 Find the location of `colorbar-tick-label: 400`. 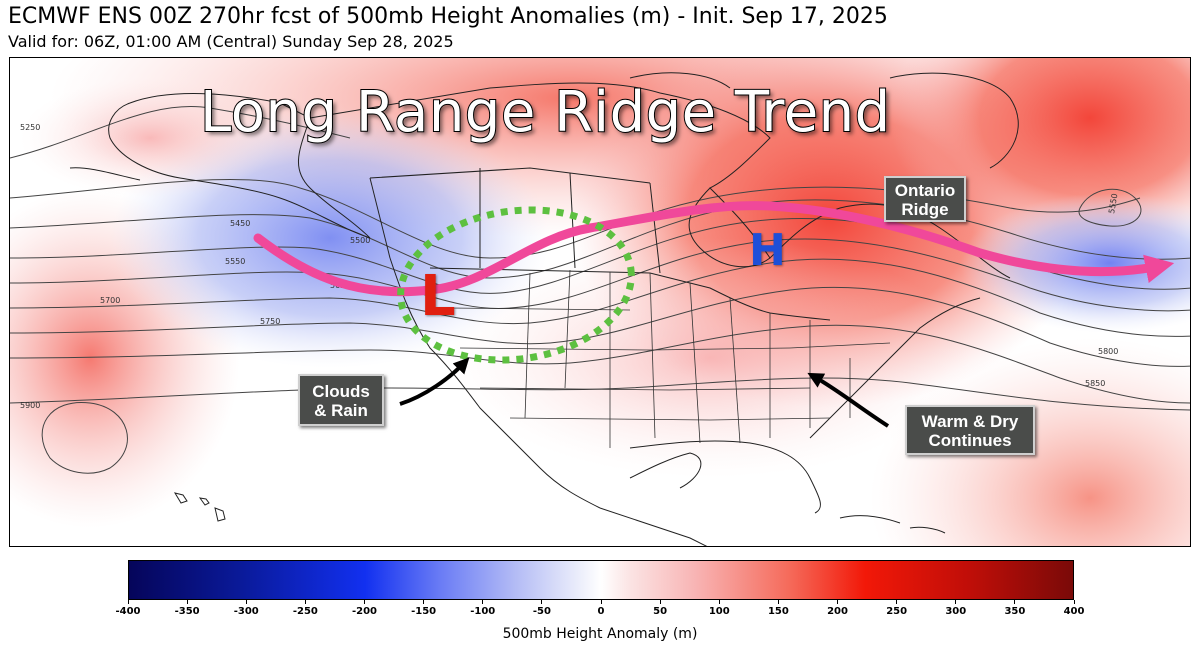

colorbar-tick-label: 400 is located at coordinates (1074, 611).